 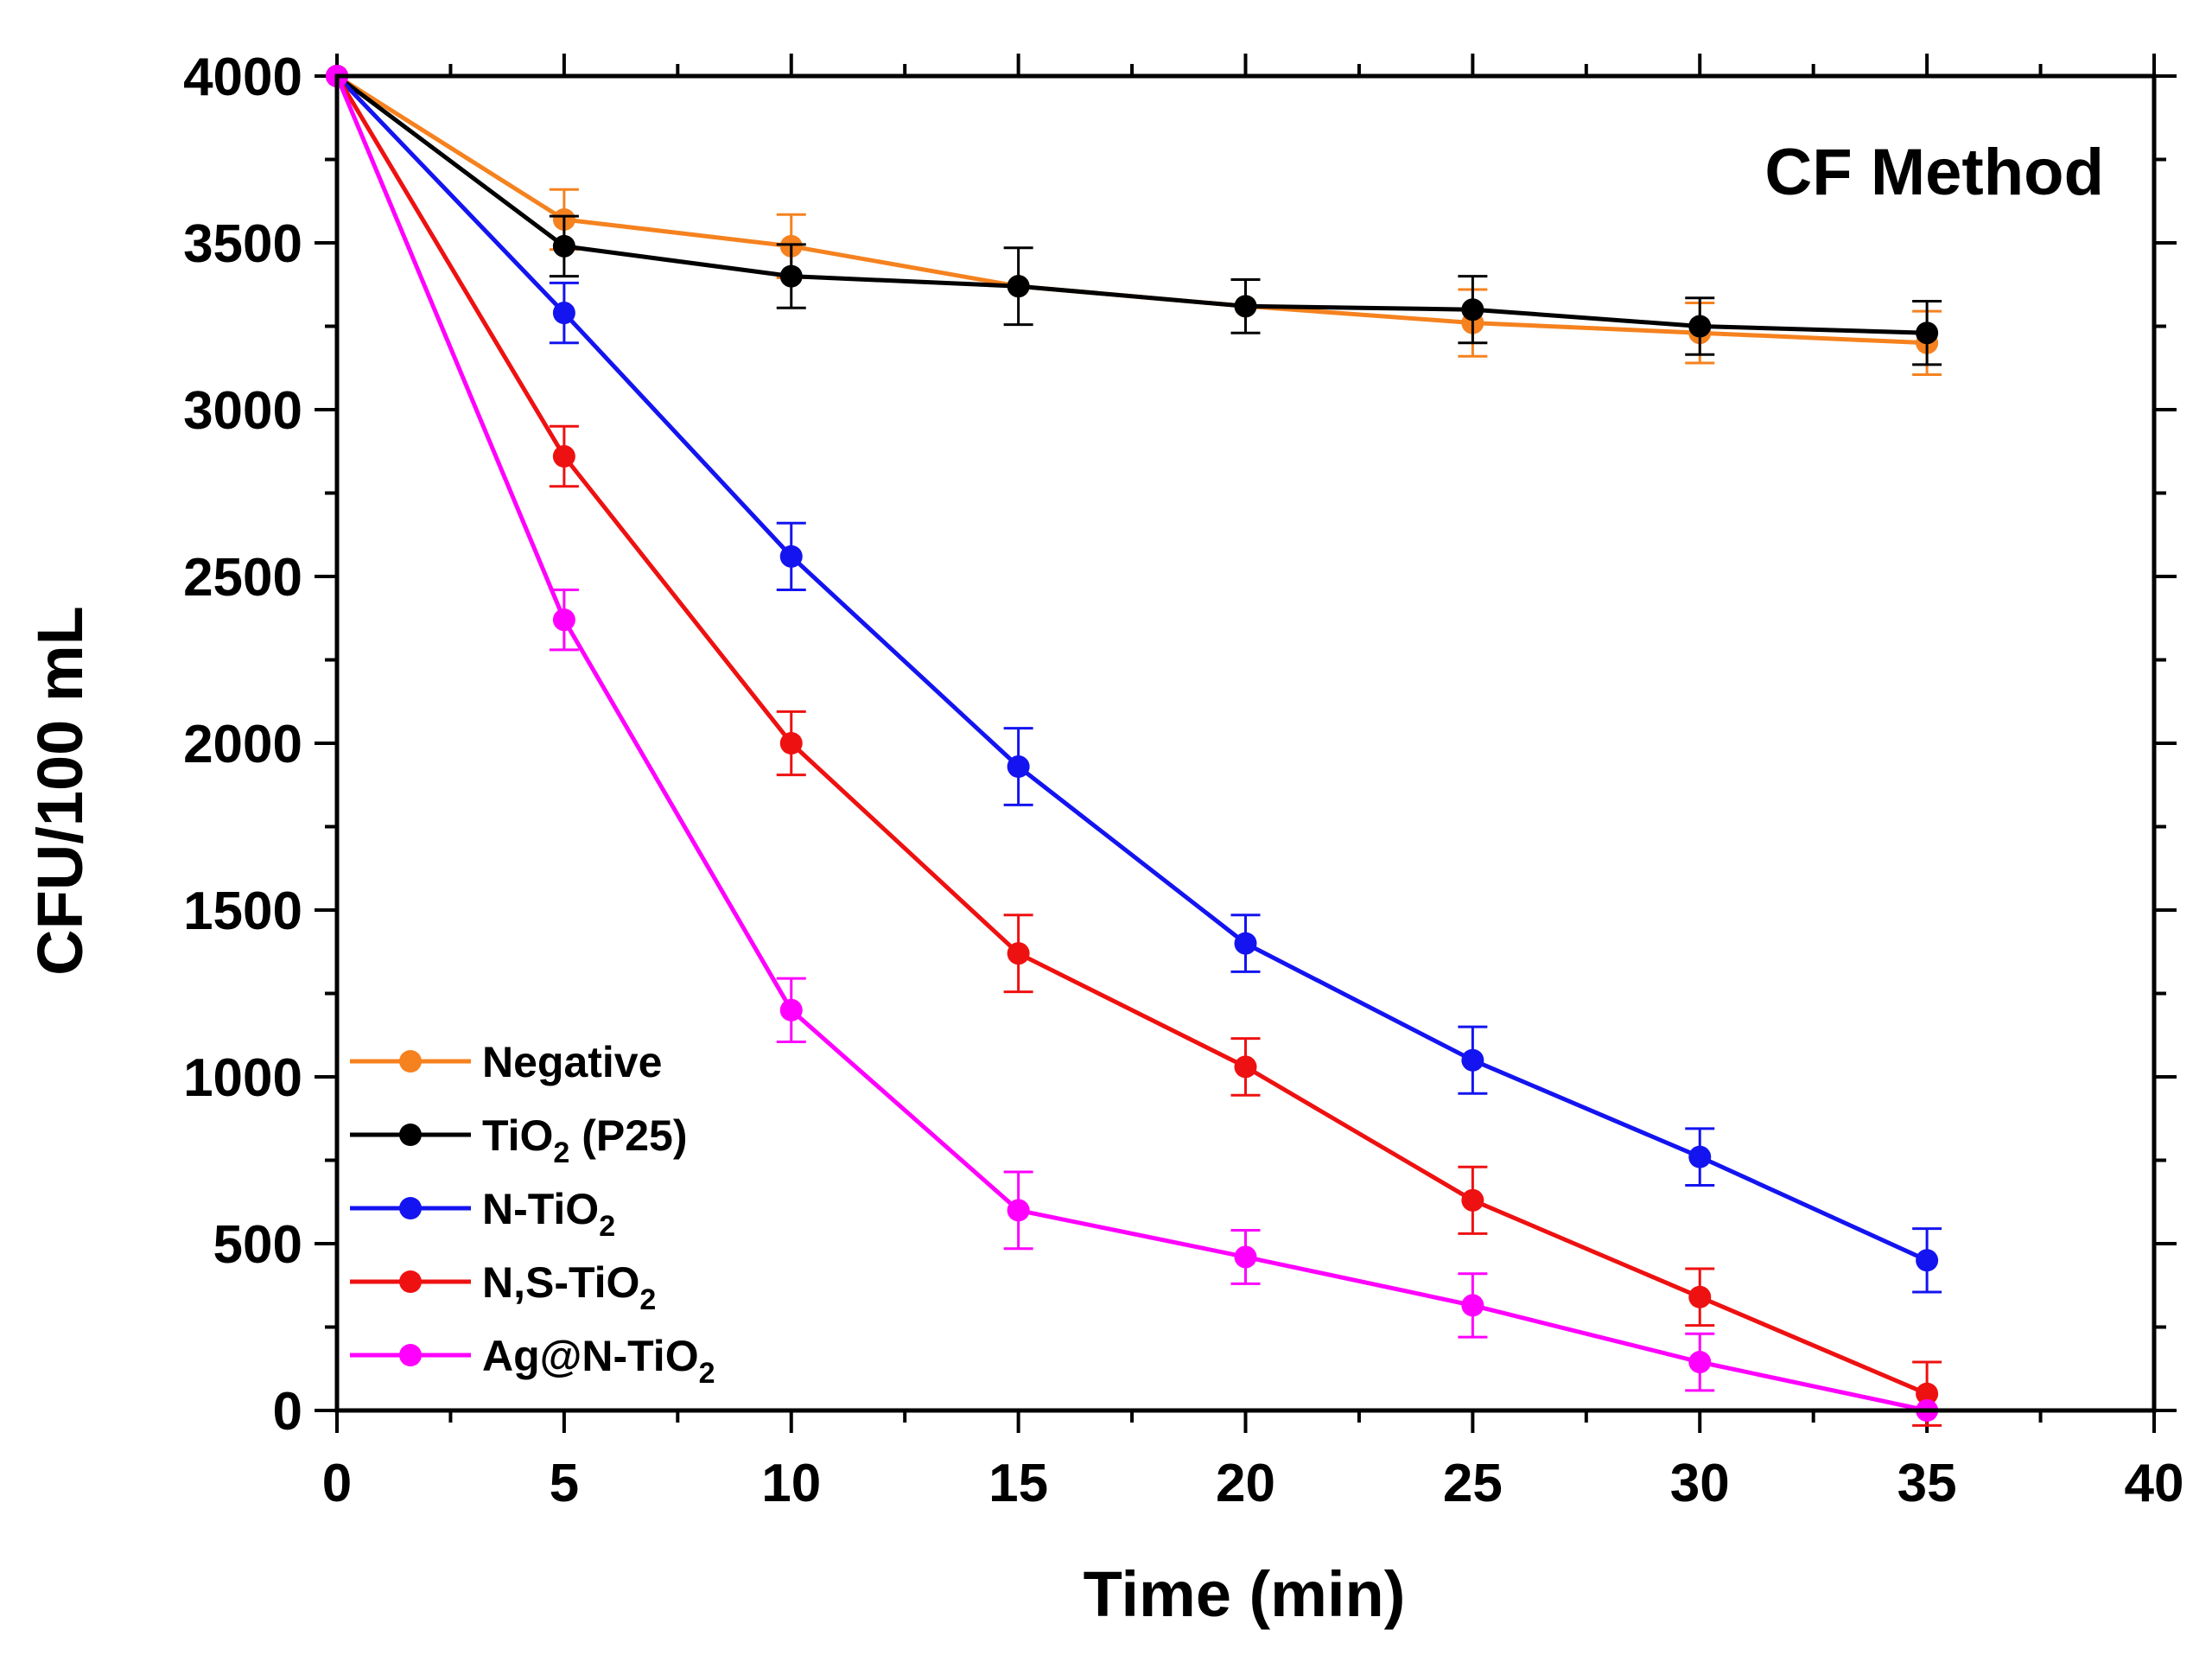 What do you see at coordinates (242, 77) in the screenshot?
I see `y-tick-label: 4000` at bounding box center [242, 77].